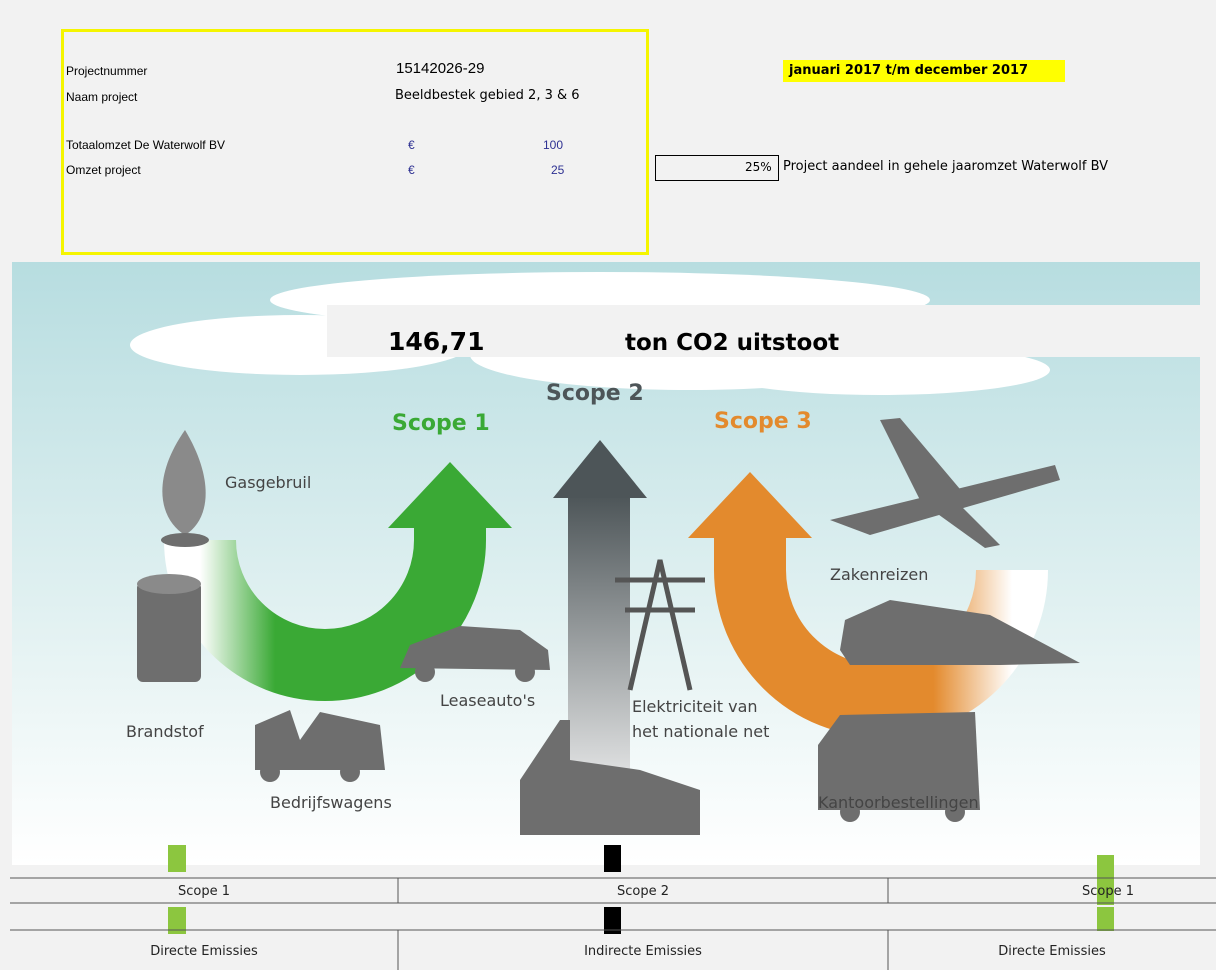  Describe the element at coordinates (602, 408) in the screenshot. I see `scope-labels: Scope 1 Scope 2 Scope 3` at that location.